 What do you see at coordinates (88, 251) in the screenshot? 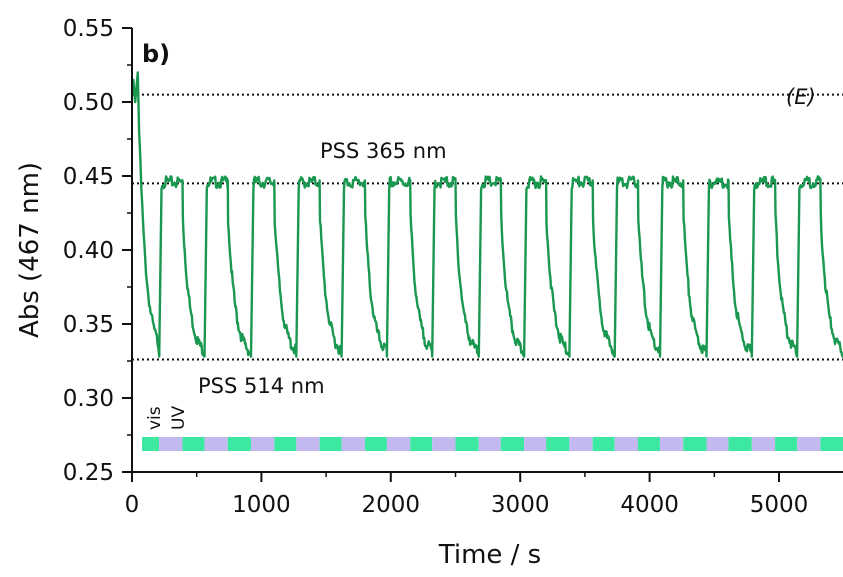
I see `y-tick-label: 0.40` at bounding box center [88, 251].